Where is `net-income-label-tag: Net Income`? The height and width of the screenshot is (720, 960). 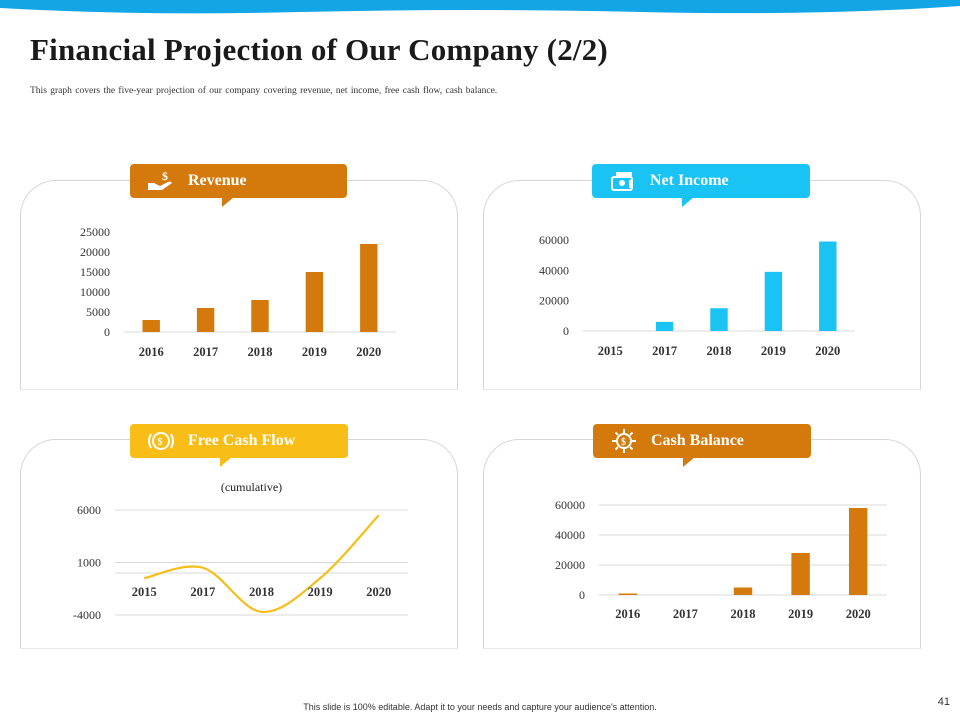
net-income-label-tag: Net Income is located at coordinates (701, 185).